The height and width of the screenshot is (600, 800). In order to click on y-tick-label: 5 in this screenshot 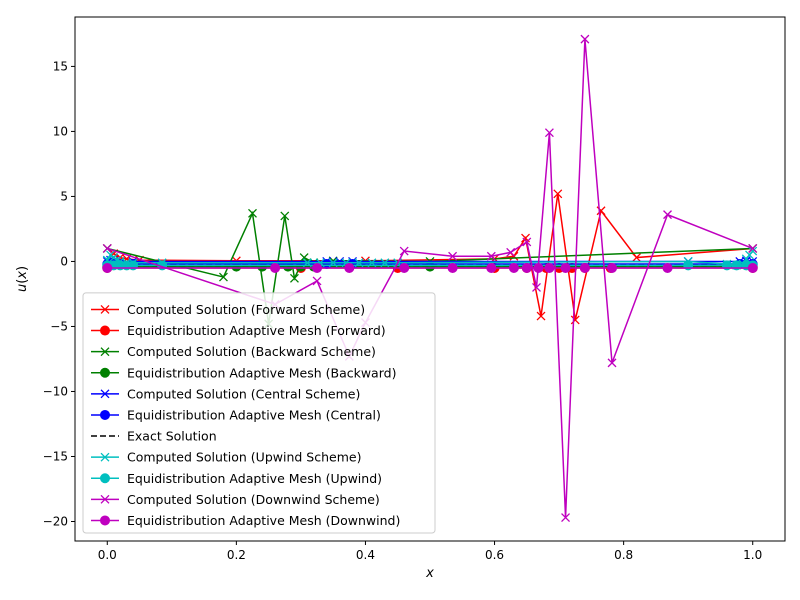, I will do `click(64, 196)`.